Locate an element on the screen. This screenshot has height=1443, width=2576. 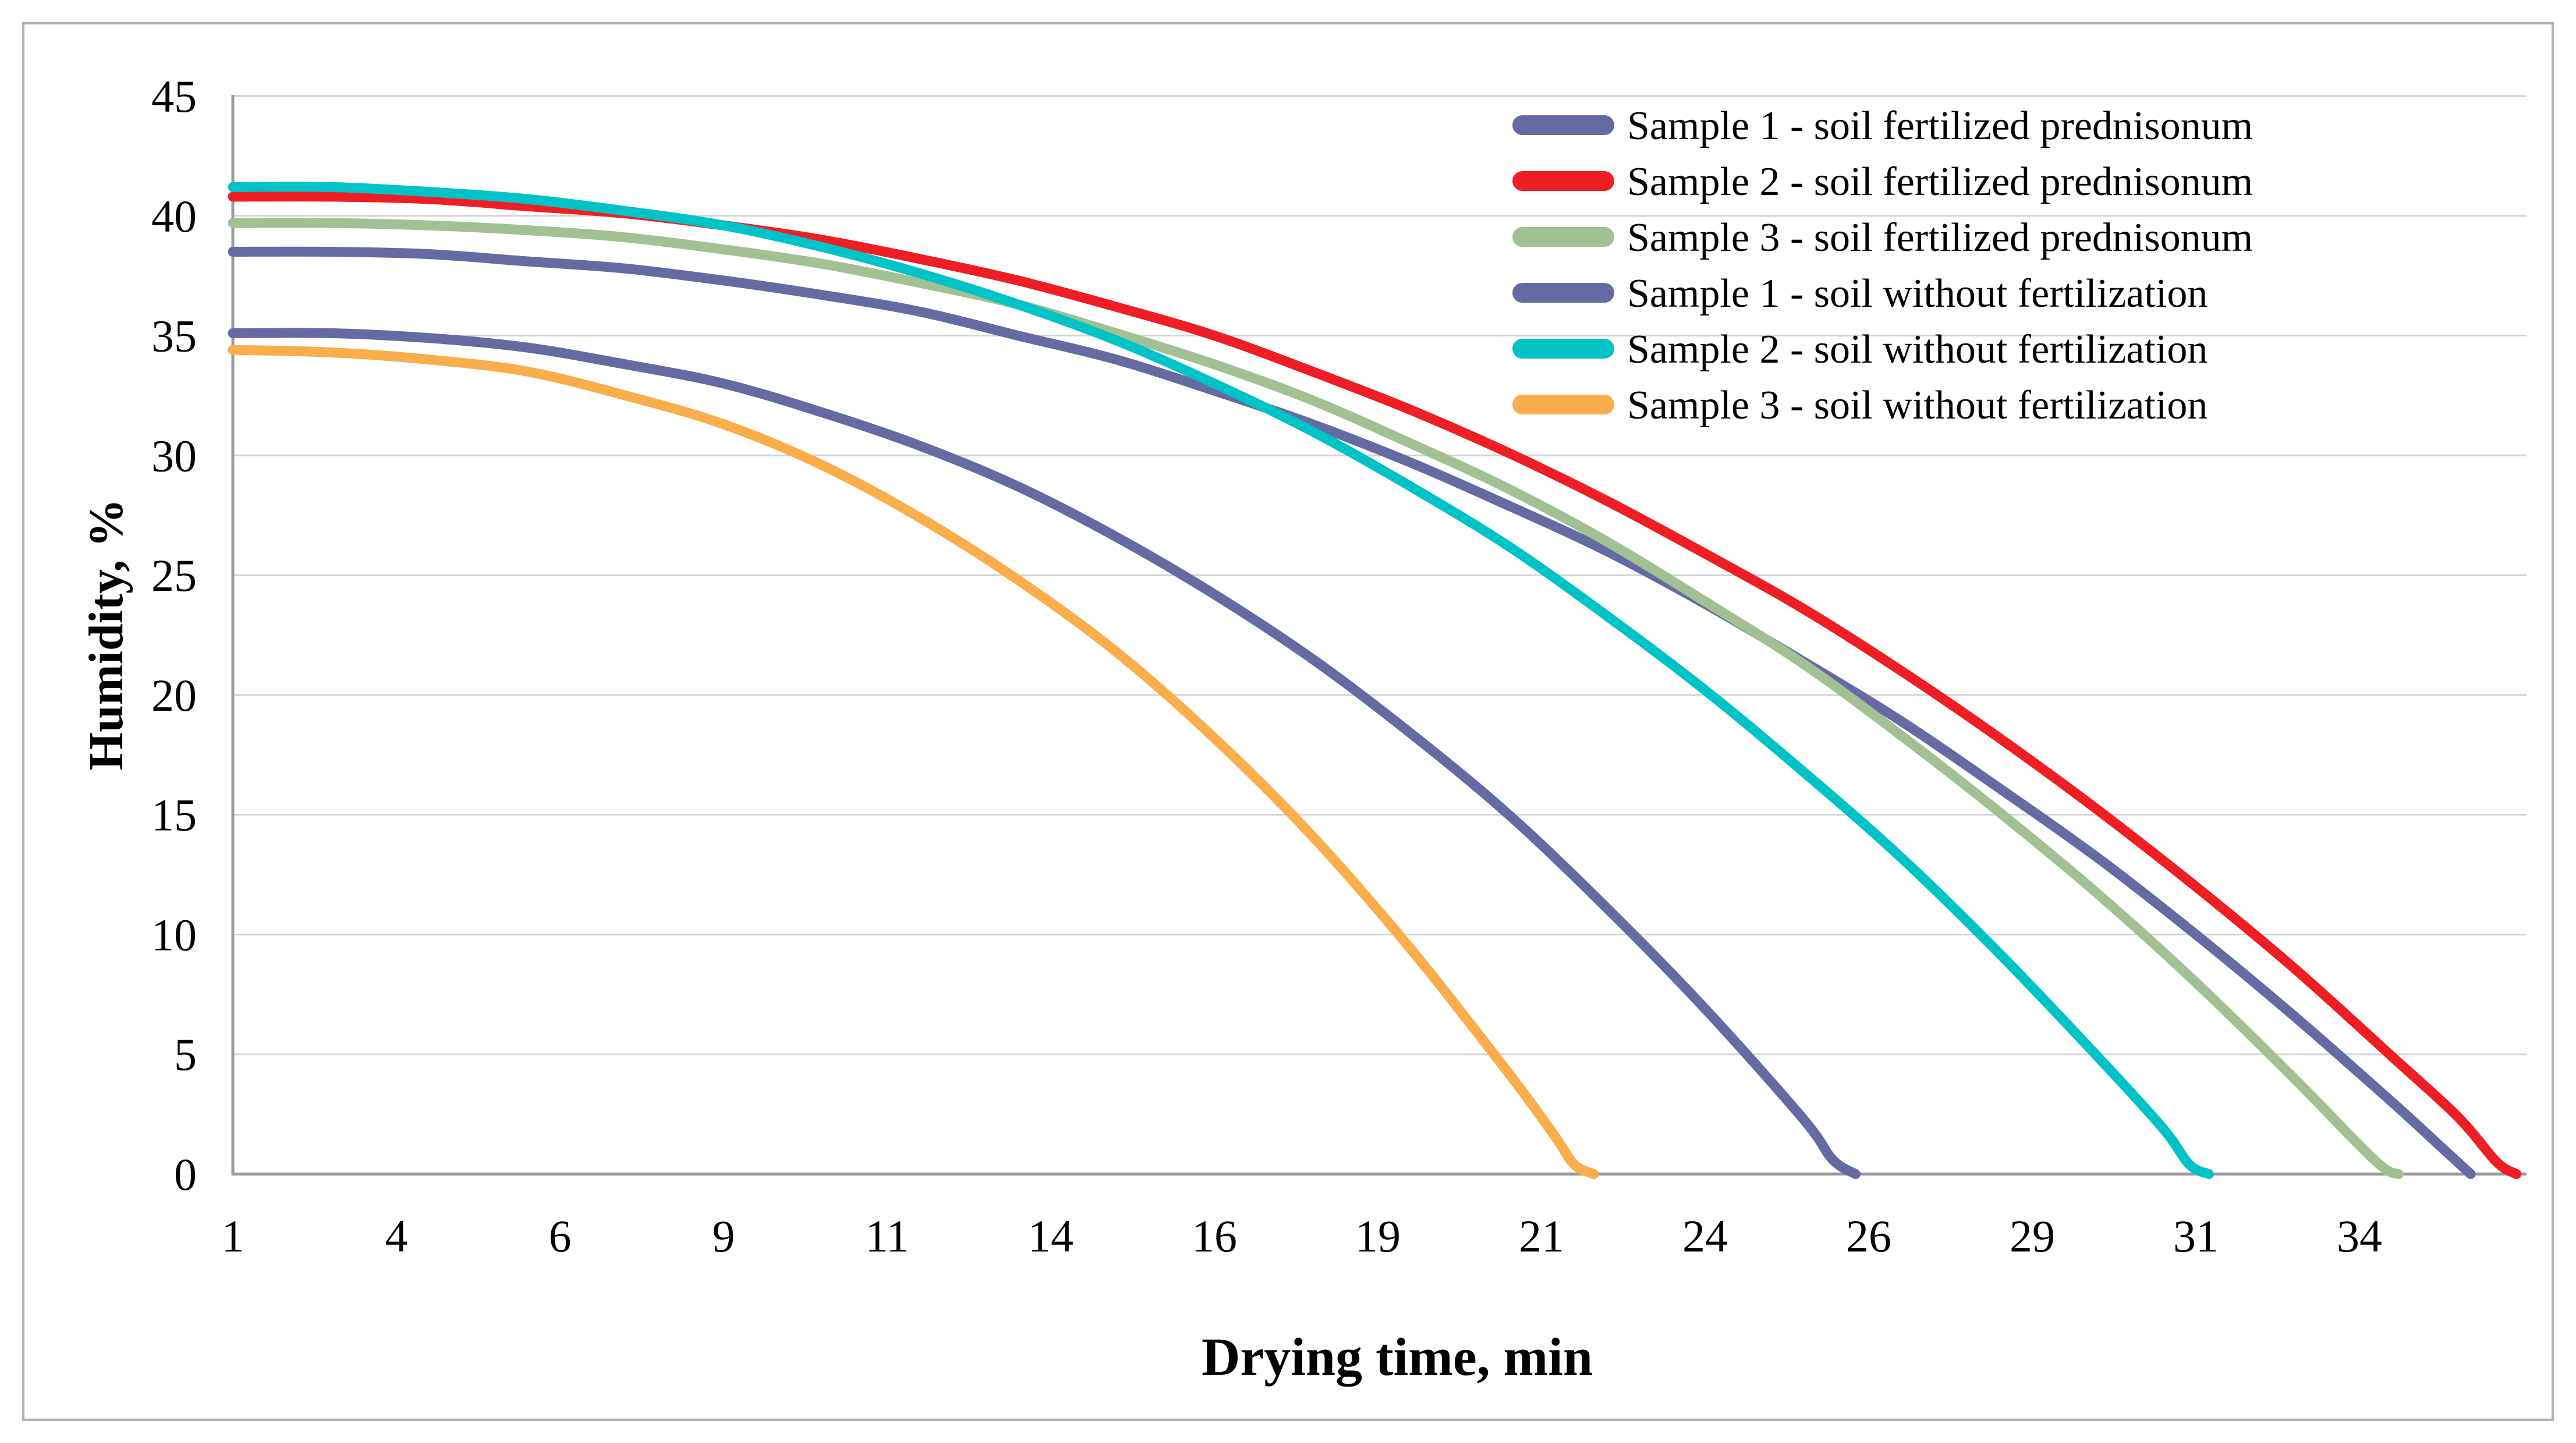
x-tick-label: 1 is located at coordinates (233, 1236).